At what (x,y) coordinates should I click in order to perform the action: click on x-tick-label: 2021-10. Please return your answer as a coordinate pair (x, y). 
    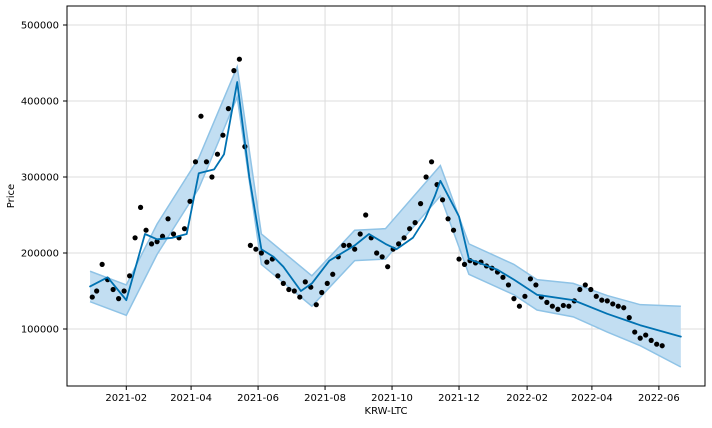
    Looking at the image, I should click on (392, 398).